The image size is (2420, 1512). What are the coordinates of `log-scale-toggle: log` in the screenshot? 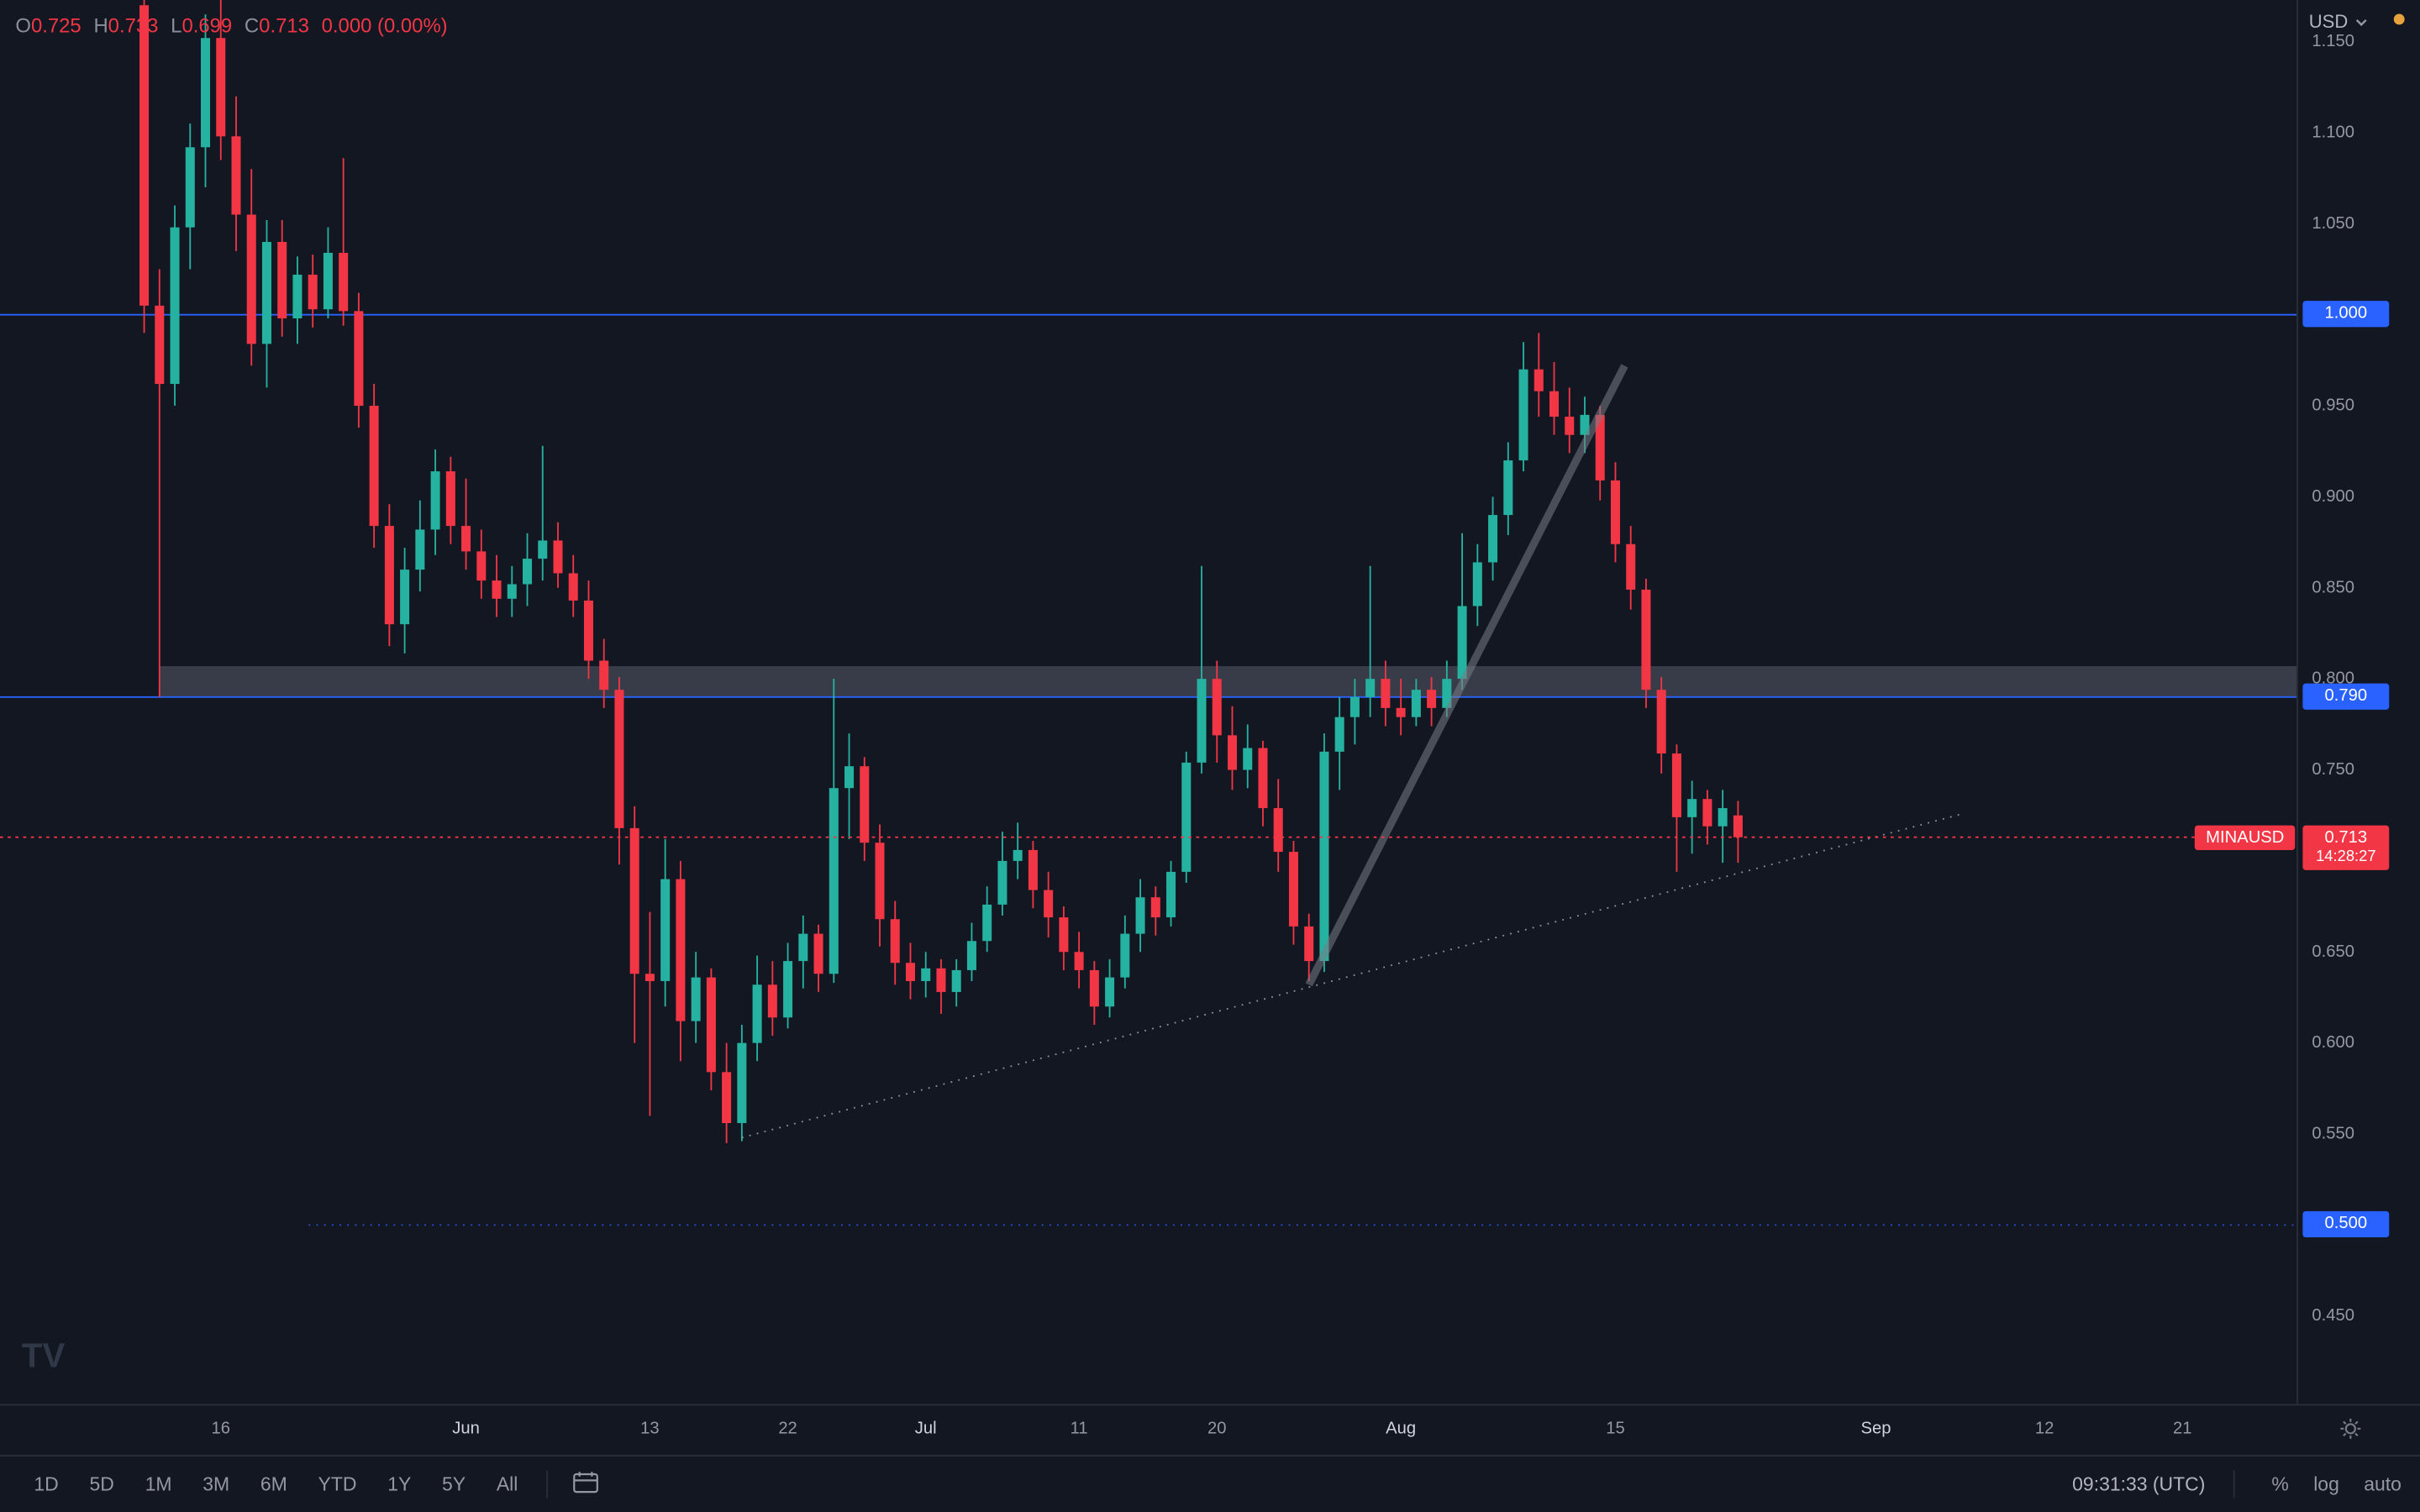 It's located at (2326, 1484).